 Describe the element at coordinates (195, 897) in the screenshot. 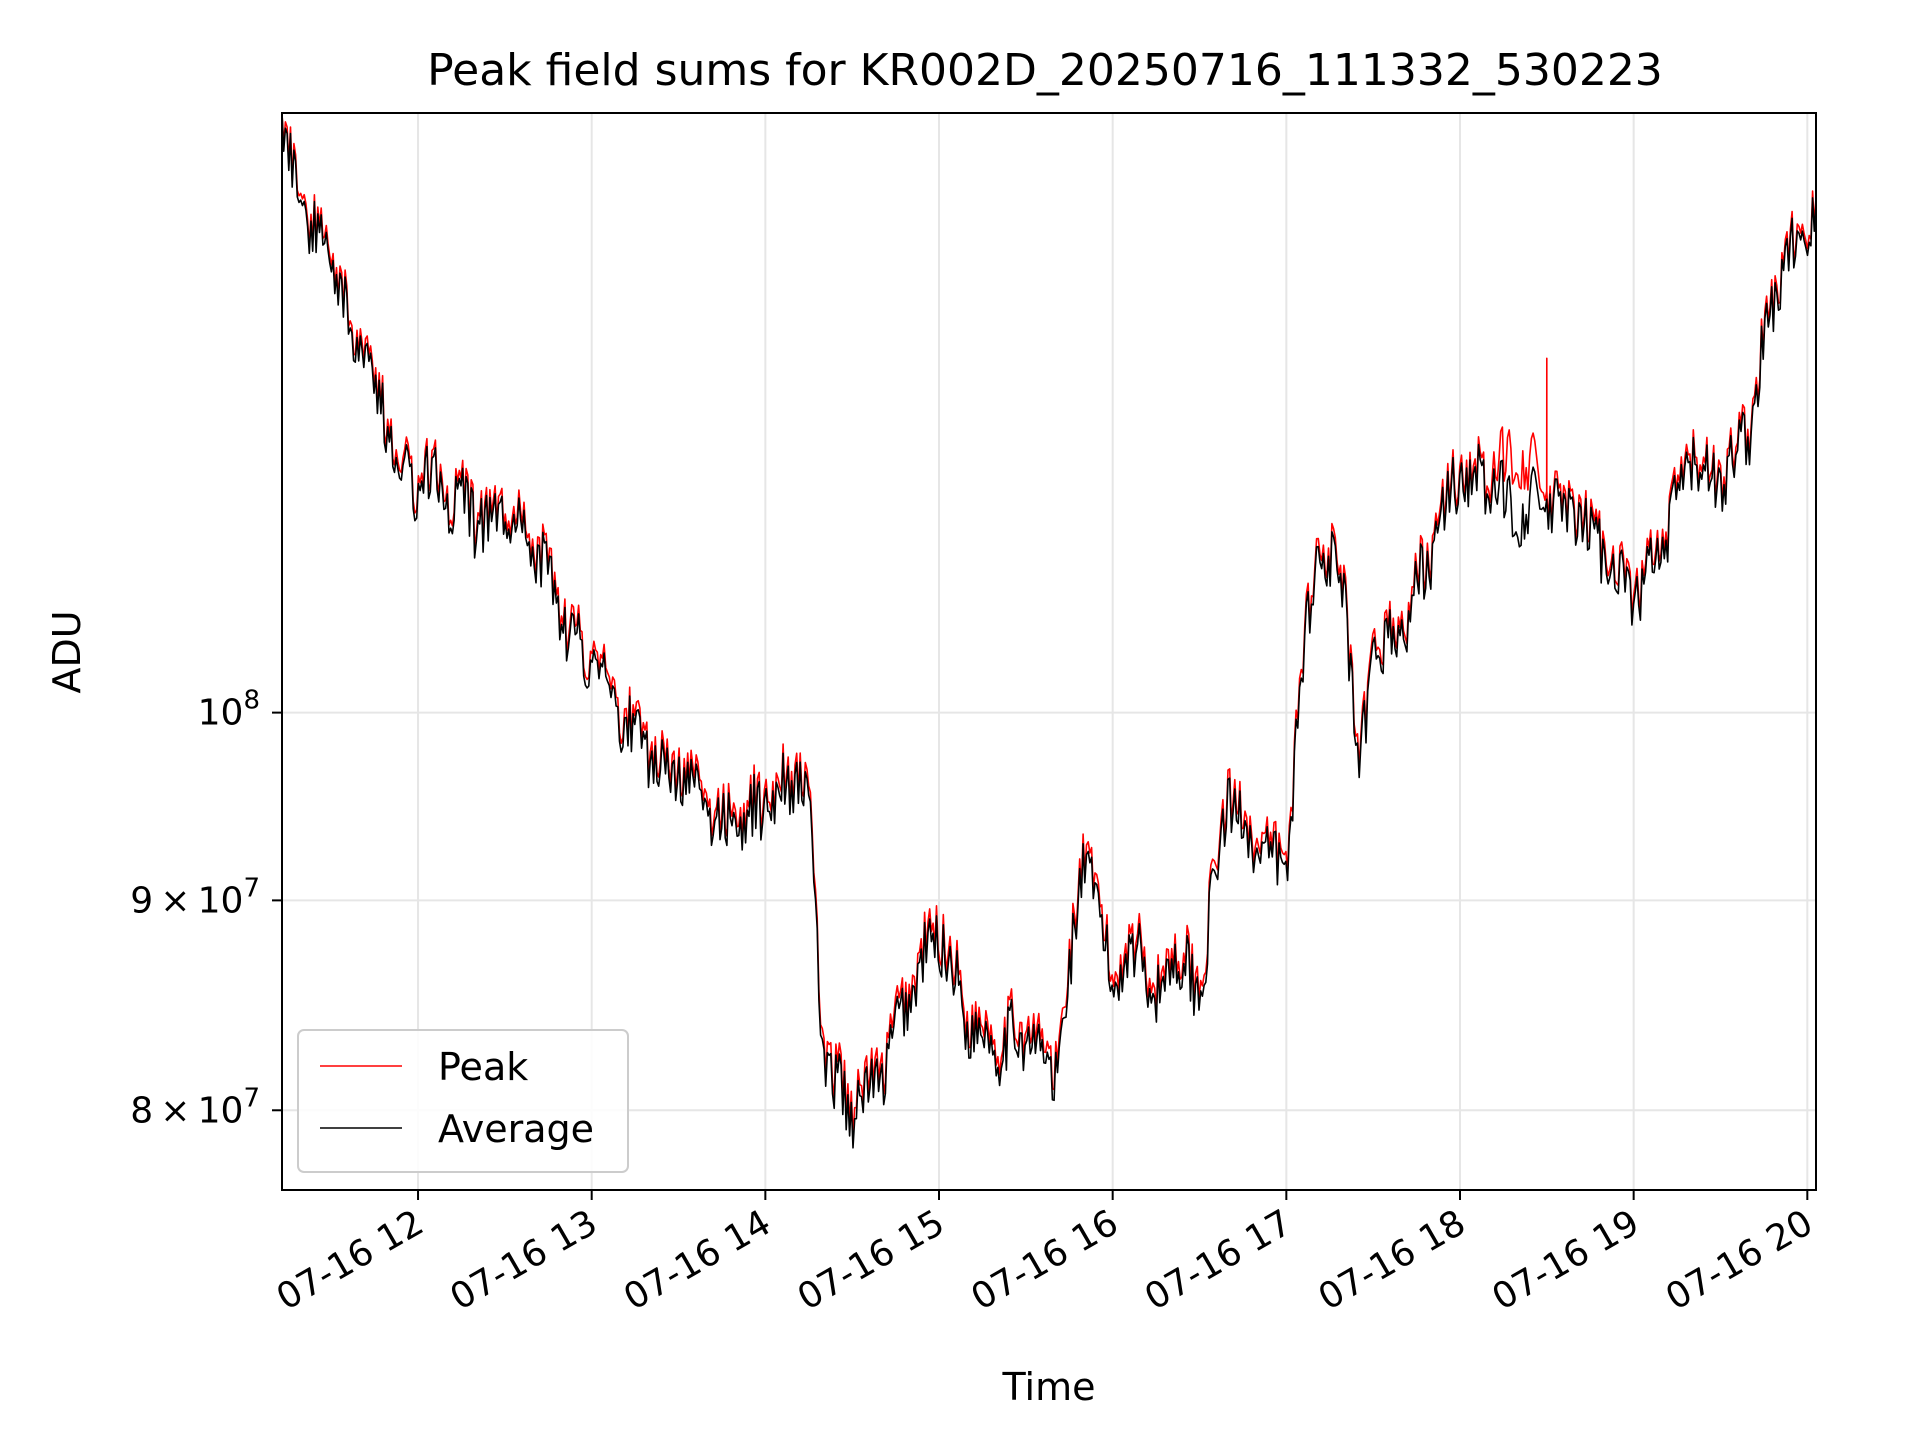

I see `y-tick-label: 9 × 107` at that location.